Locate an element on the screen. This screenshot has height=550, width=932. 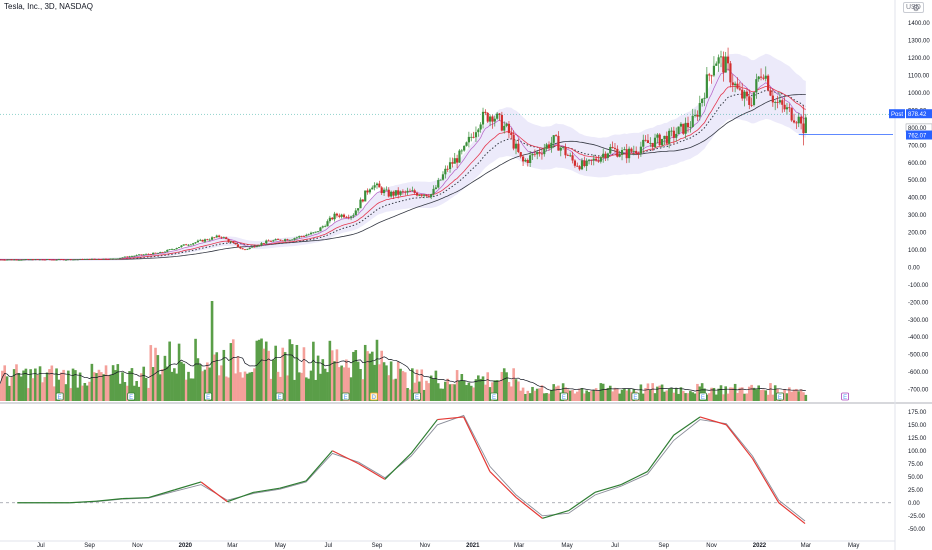
time-tick-label: 2021 is located at coordinates (473, 546).